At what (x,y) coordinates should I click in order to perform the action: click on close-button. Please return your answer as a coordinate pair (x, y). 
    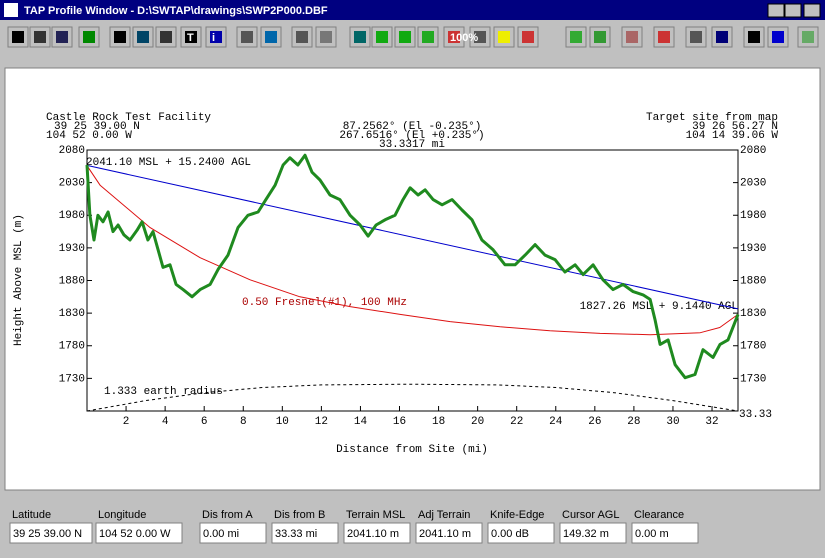
    Looking at the image, I should click on (812, 10).